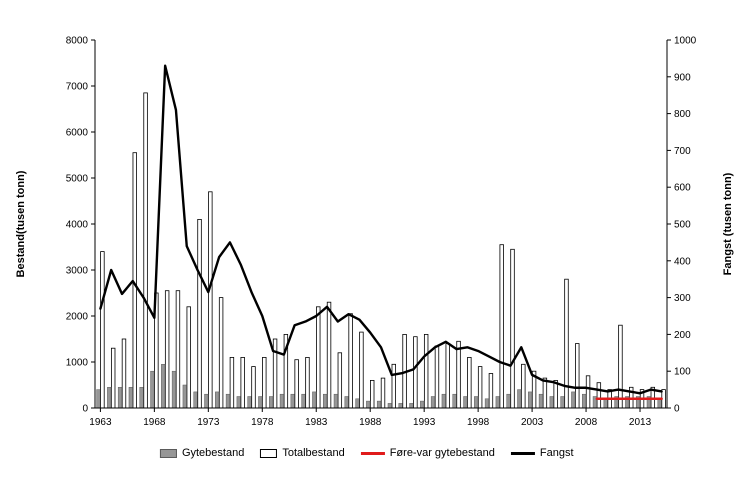  What do you see at coordinates (269, 453) in the screenshot?
I see `totalbestand-swatch` at bounding box center [269, 453].